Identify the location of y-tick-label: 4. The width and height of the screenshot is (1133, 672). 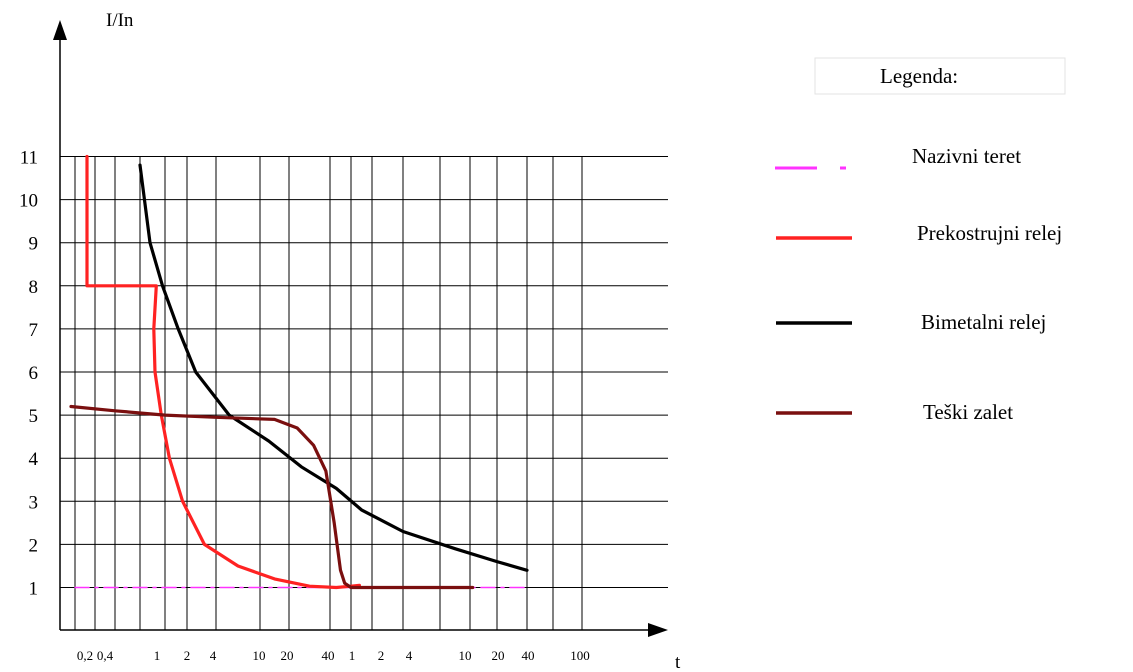
(34, 459).